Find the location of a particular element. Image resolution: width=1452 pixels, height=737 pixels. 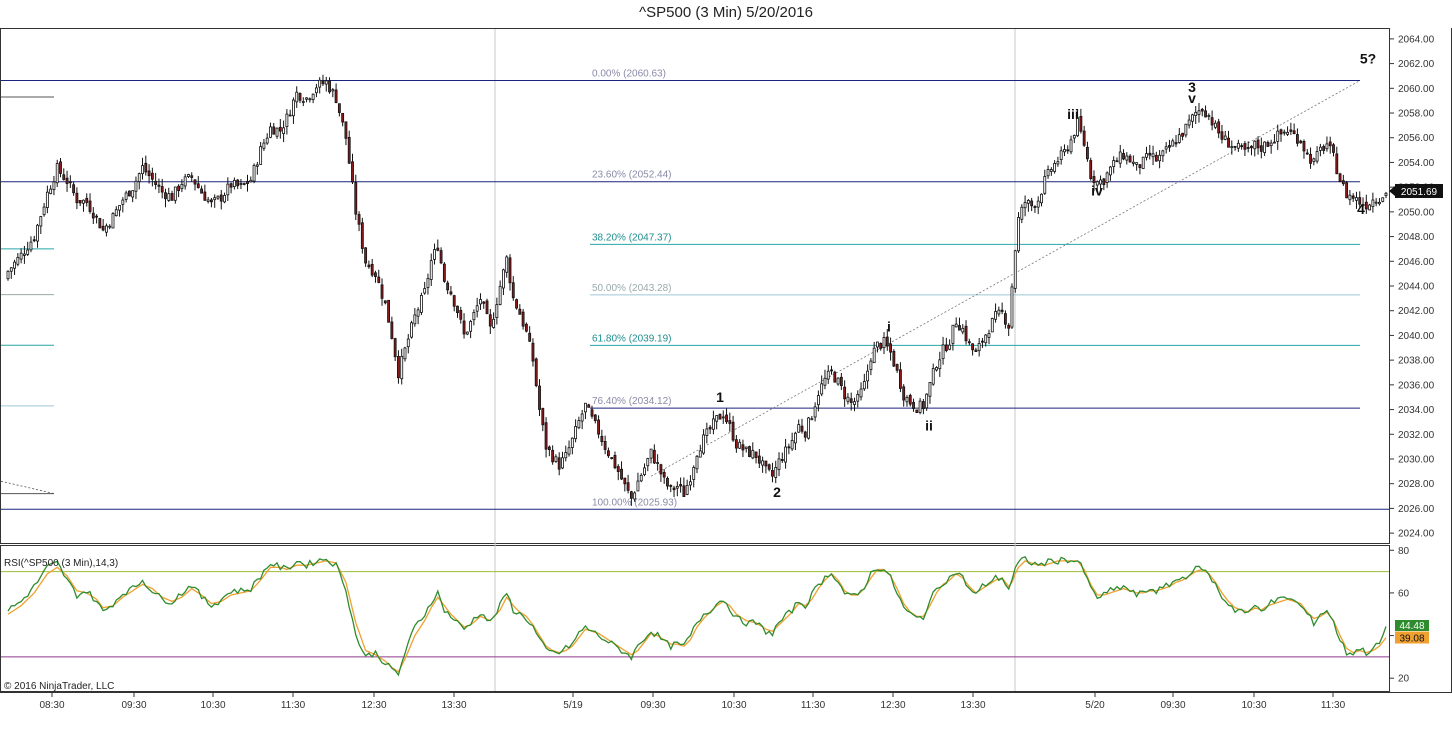

time-tick: 11:30 is located at coordinates (293, 705).